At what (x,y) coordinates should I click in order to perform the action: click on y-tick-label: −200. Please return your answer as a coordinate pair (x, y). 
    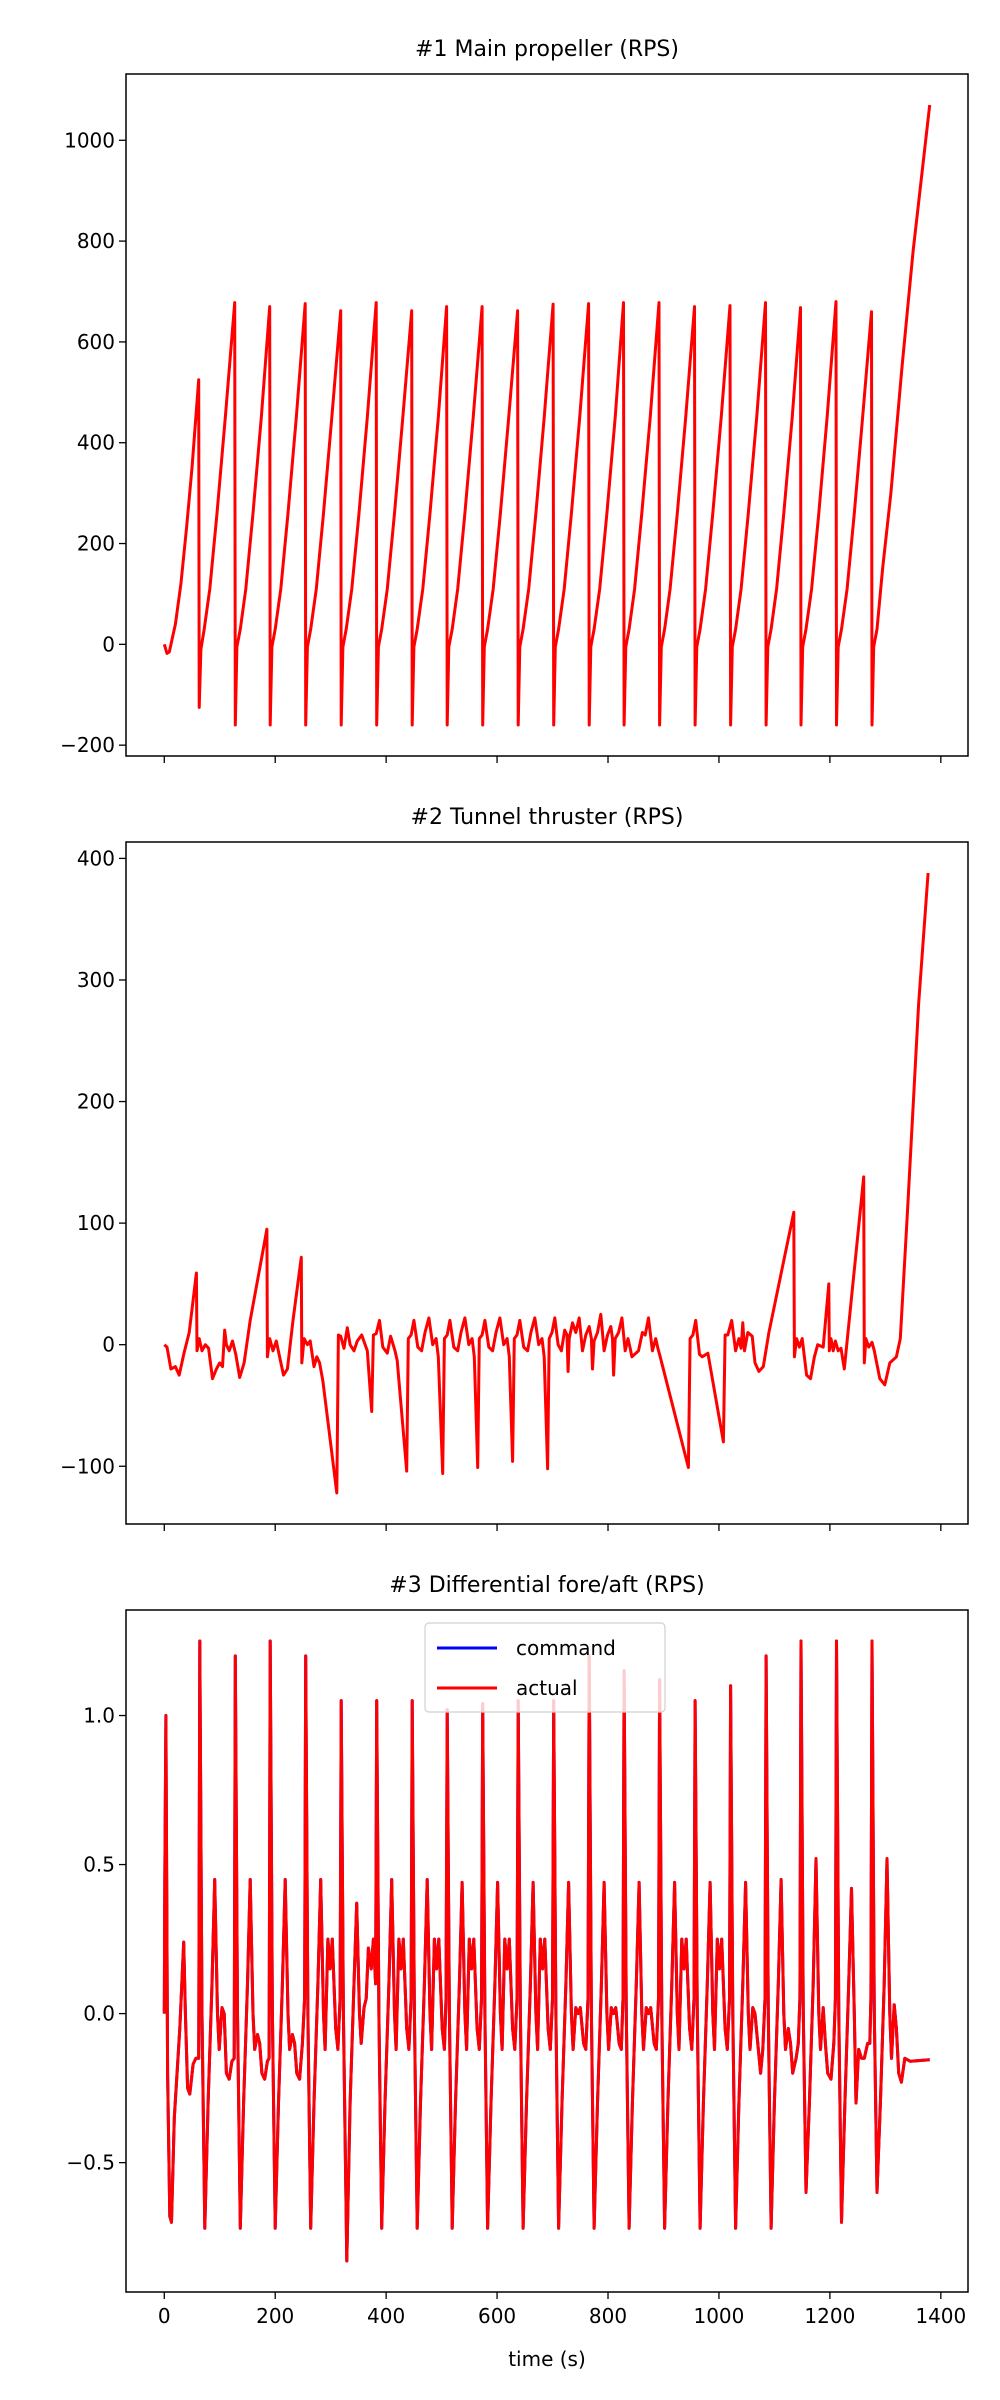
    Looking at the image, I should click on (87, 745).